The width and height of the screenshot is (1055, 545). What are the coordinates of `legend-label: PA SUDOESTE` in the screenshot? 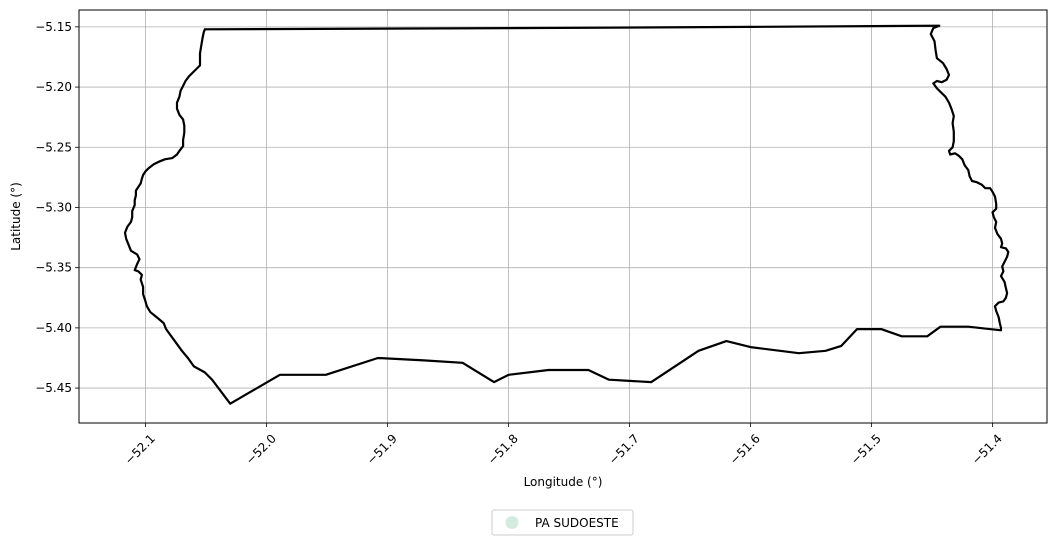 It's located at (577, 523).